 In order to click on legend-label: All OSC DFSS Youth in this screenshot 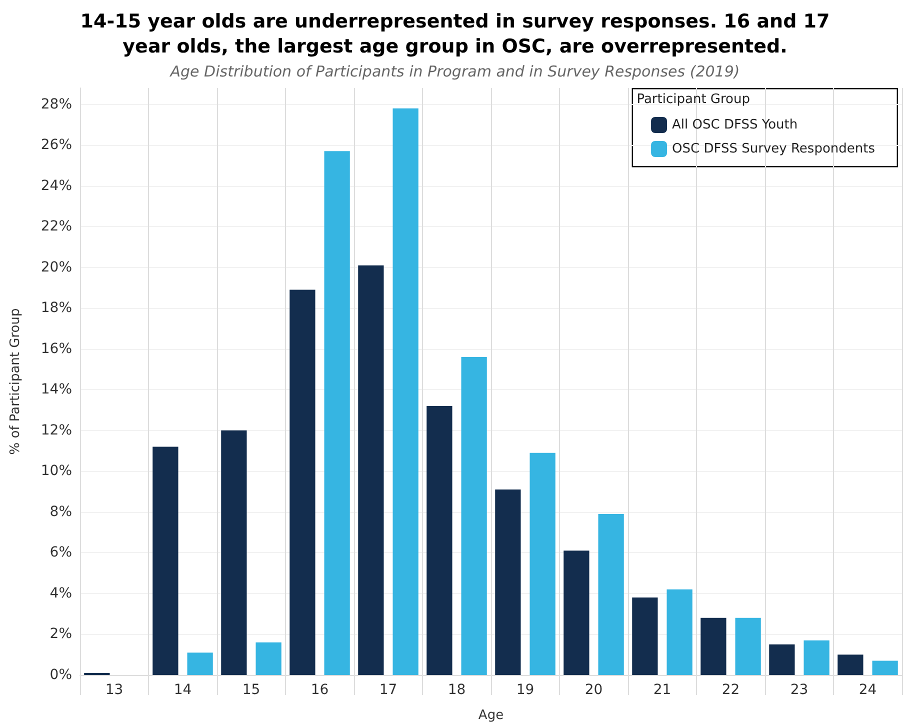, I will do `click(735, 125)`.